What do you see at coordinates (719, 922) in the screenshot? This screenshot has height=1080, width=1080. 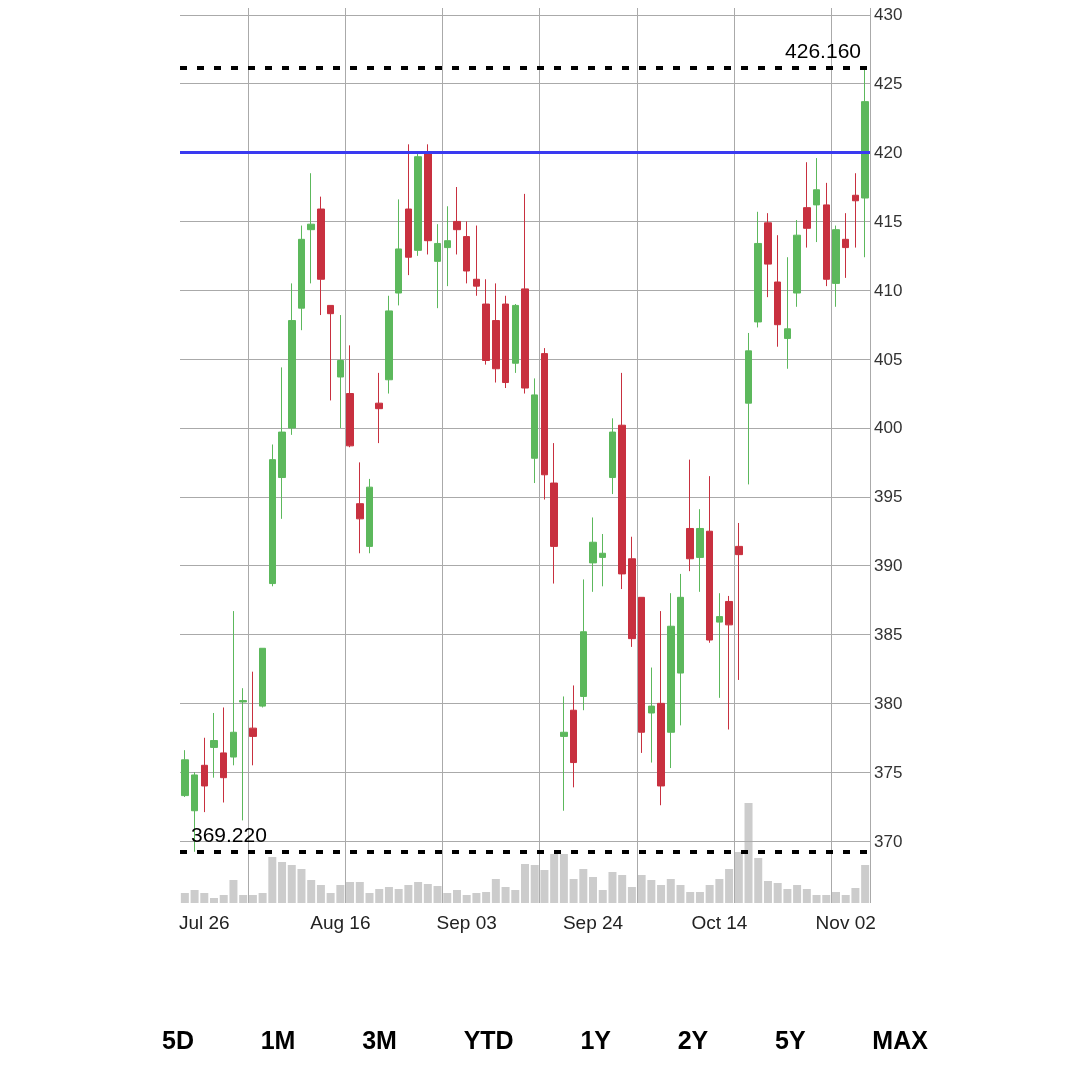 I see `x-tick-label: Oct 14` at bounding box center [719, 922].